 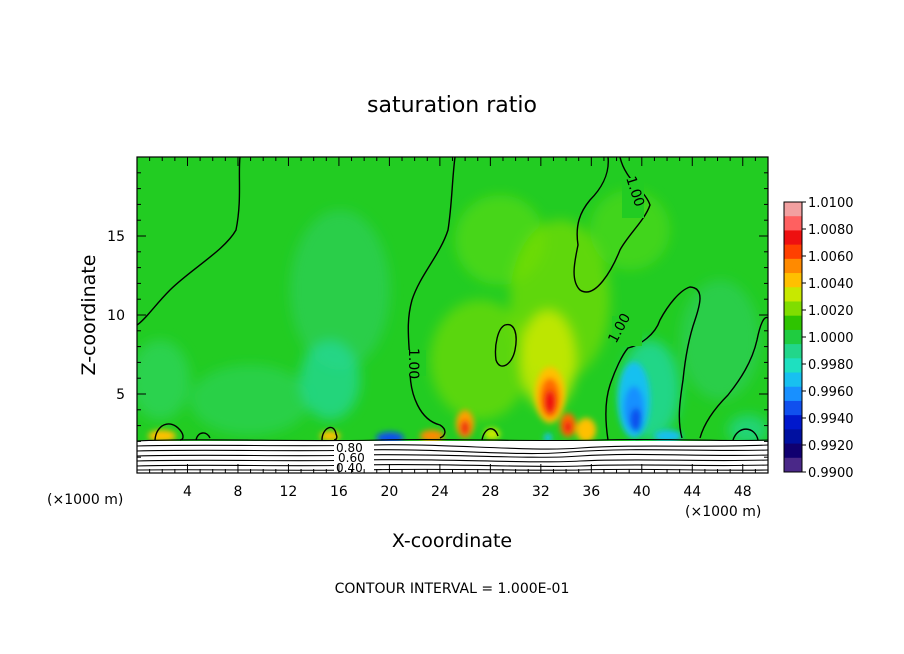 I want to click on y-axis-label: Z-coordinate, so click(x=89, y=315).